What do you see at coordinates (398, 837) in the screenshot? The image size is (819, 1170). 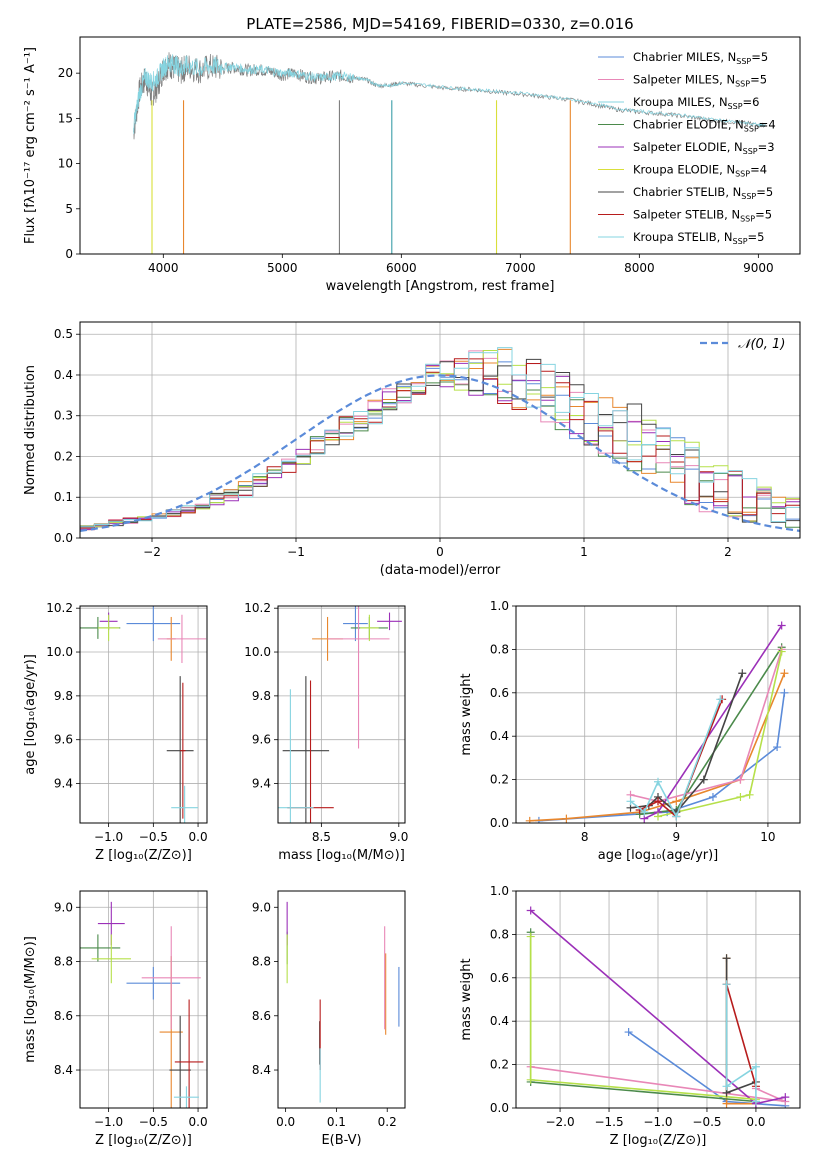 I see `x-tick-label: 9.0` at bounding box center [398, 837].